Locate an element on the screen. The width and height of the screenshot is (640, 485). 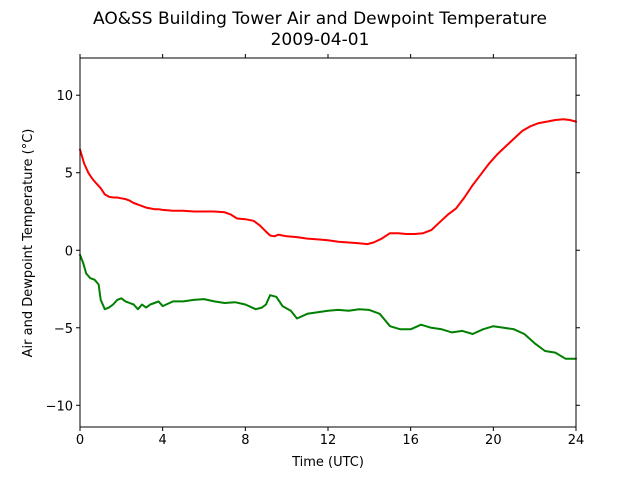
y-axis-label: Air and Dewpoint Temperature (°C) is located at coordinates (28, 243).